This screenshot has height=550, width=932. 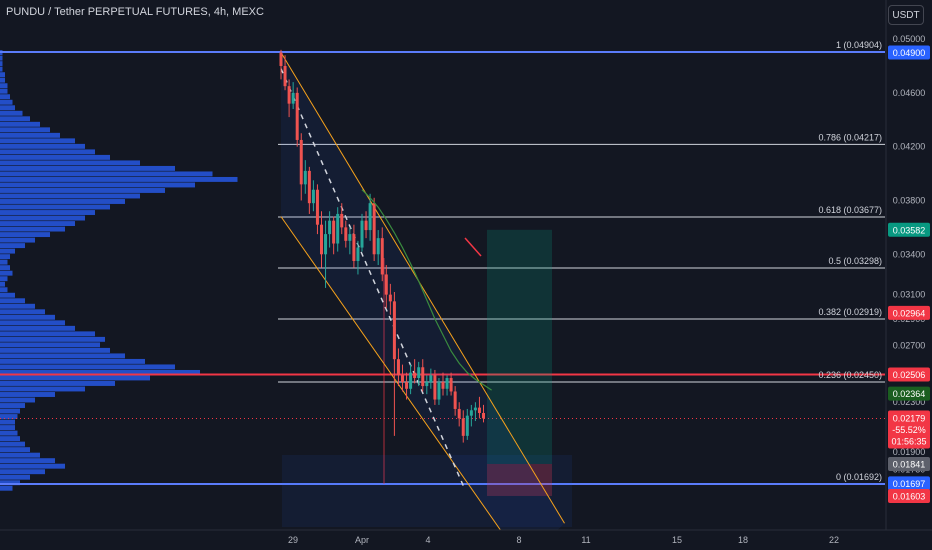 I want to click on price-badge-label: 0.01603, so click(x=909, y=496).